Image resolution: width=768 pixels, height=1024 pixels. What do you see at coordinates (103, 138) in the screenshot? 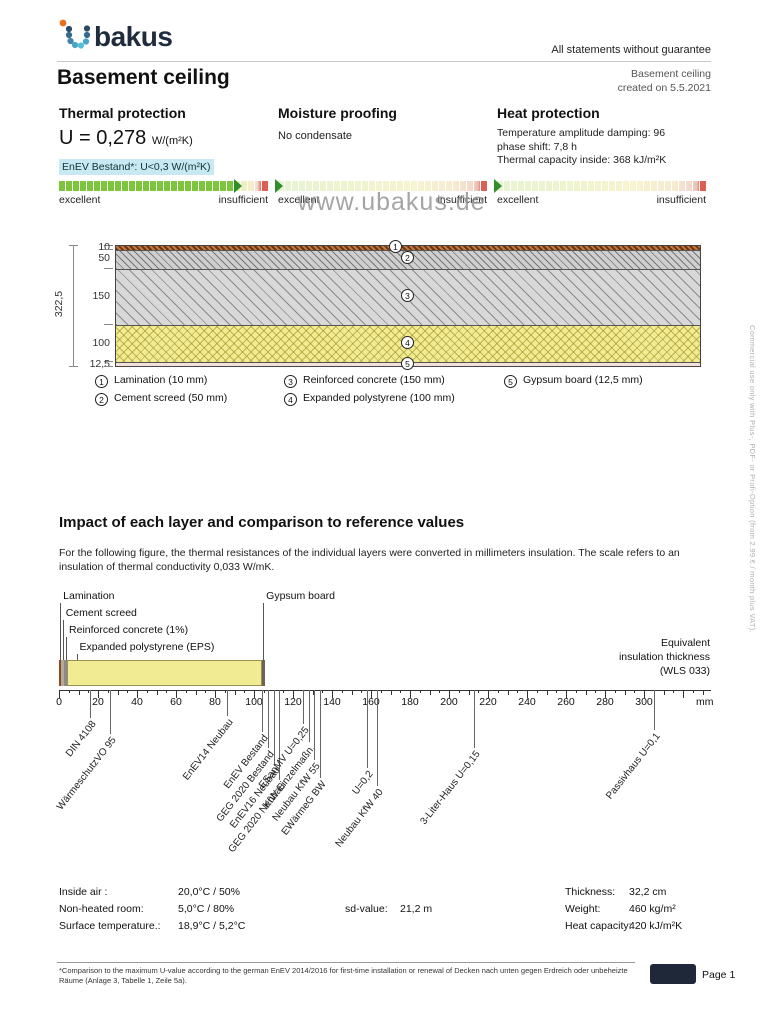
I see `u-value-number: U = 0,278` at bounding box center [103, 138].